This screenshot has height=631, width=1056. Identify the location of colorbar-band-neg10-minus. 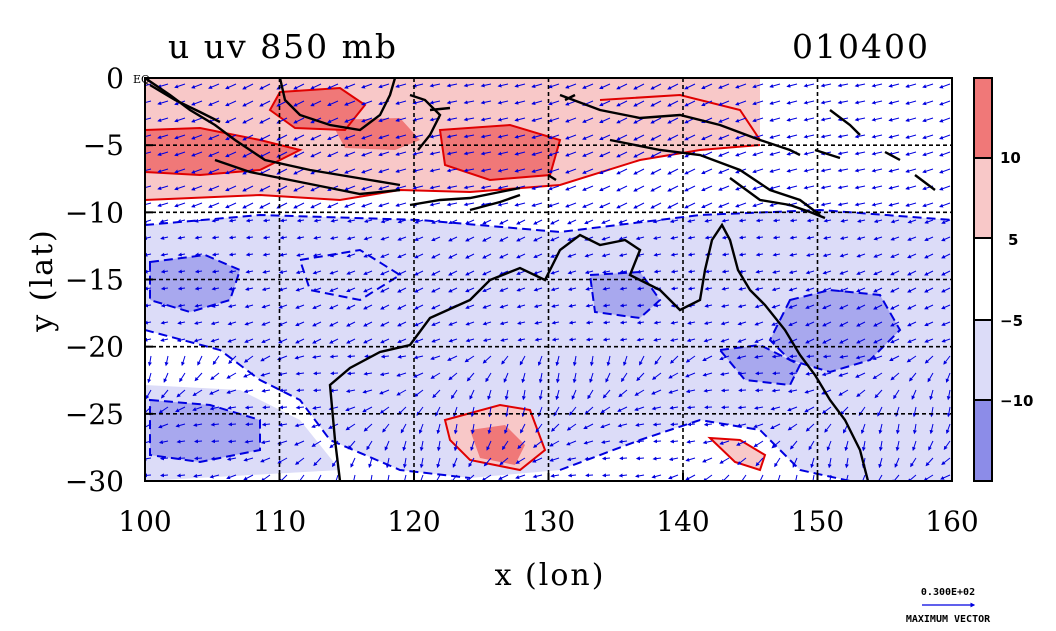
(983, 440).